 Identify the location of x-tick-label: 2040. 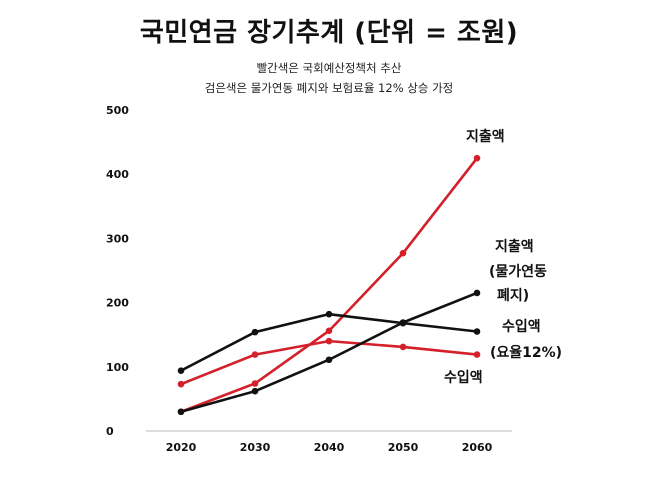
(329, 447).